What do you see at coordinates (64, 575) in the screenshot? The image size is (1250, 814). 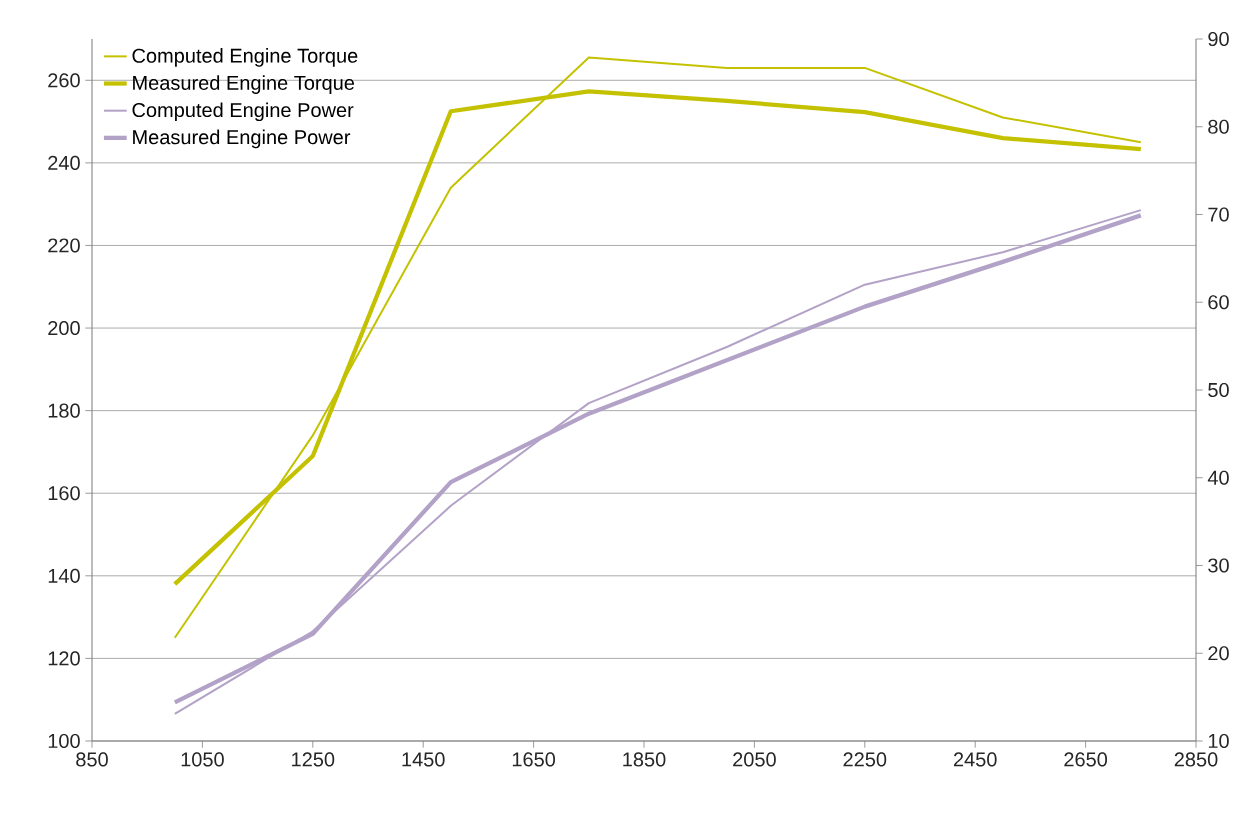 I see `y-tick-label: 140` at bounding box center [64, 575].